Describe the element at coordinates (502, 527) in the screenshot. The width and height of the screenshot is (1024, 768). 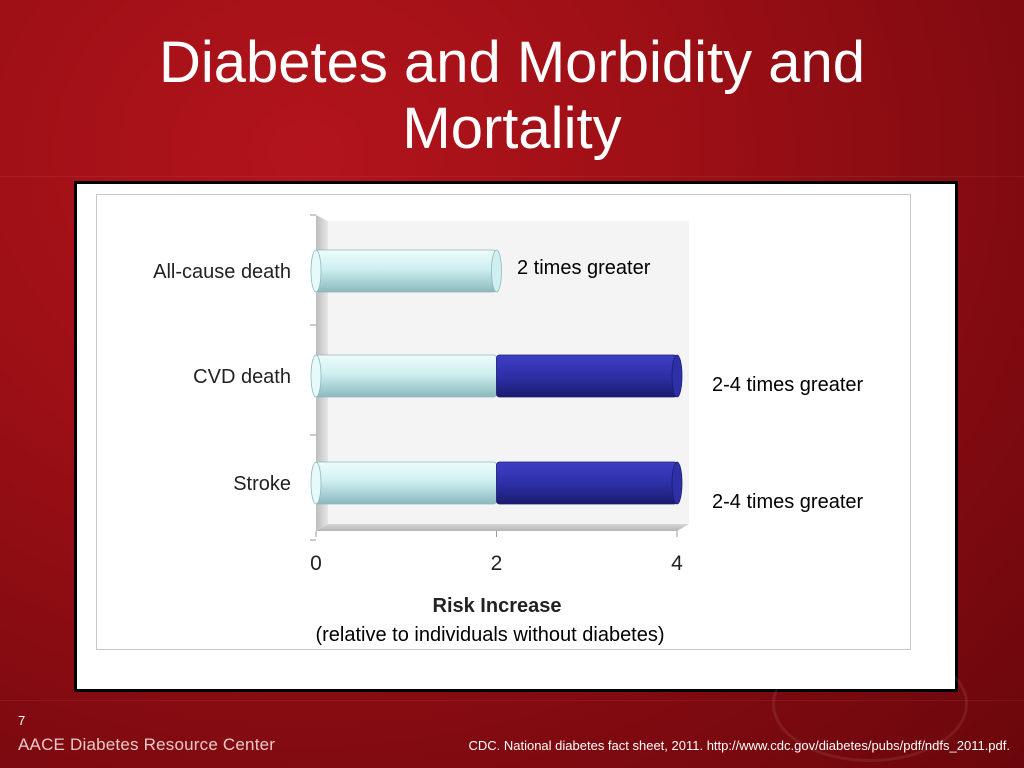
I see `floor` at that location.